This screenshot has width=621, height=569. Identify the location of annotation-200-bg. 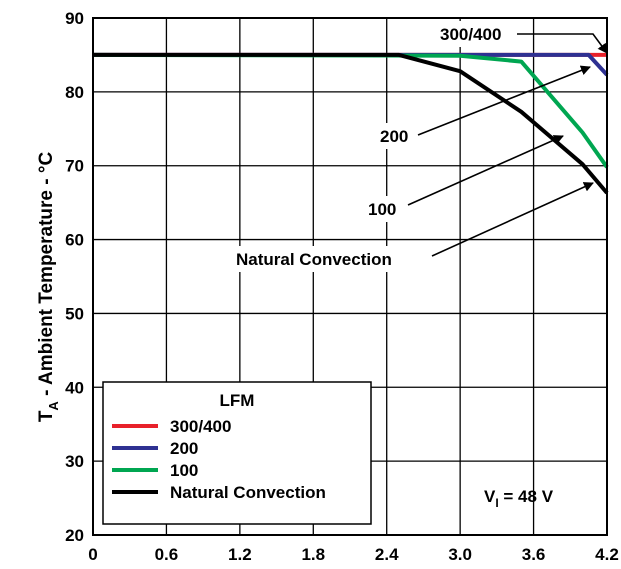
(396, 136).